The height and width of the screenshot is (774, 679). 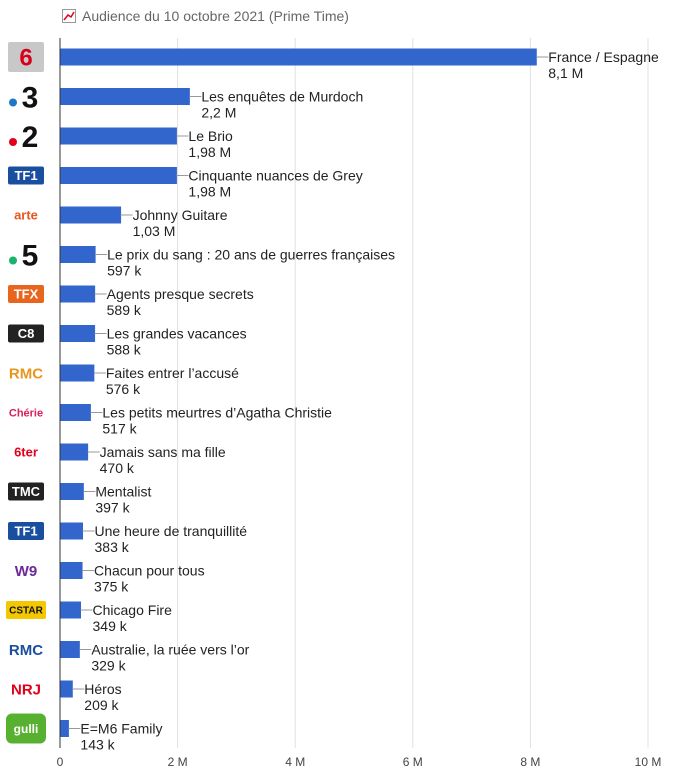 I want to click on bar-program-label: Une heure de tranquillité, so click(x=171, y=531).